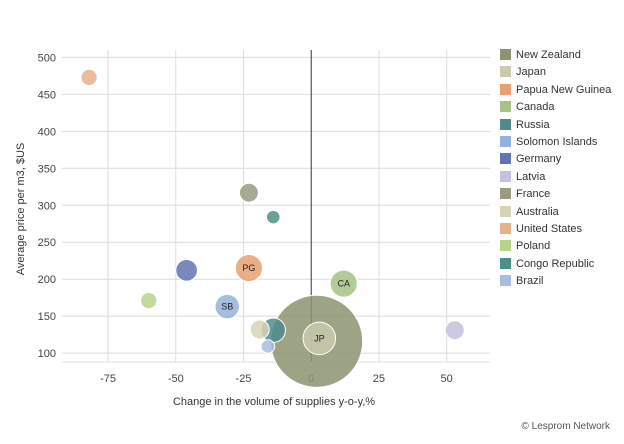 This screenshot has width=624, height=444. What do you see at coordinates (274, 402) in the screenshot?
I see `x-axis-title: Change in the volume of supplies y-o-y,%` at bounding box center [274, 402].